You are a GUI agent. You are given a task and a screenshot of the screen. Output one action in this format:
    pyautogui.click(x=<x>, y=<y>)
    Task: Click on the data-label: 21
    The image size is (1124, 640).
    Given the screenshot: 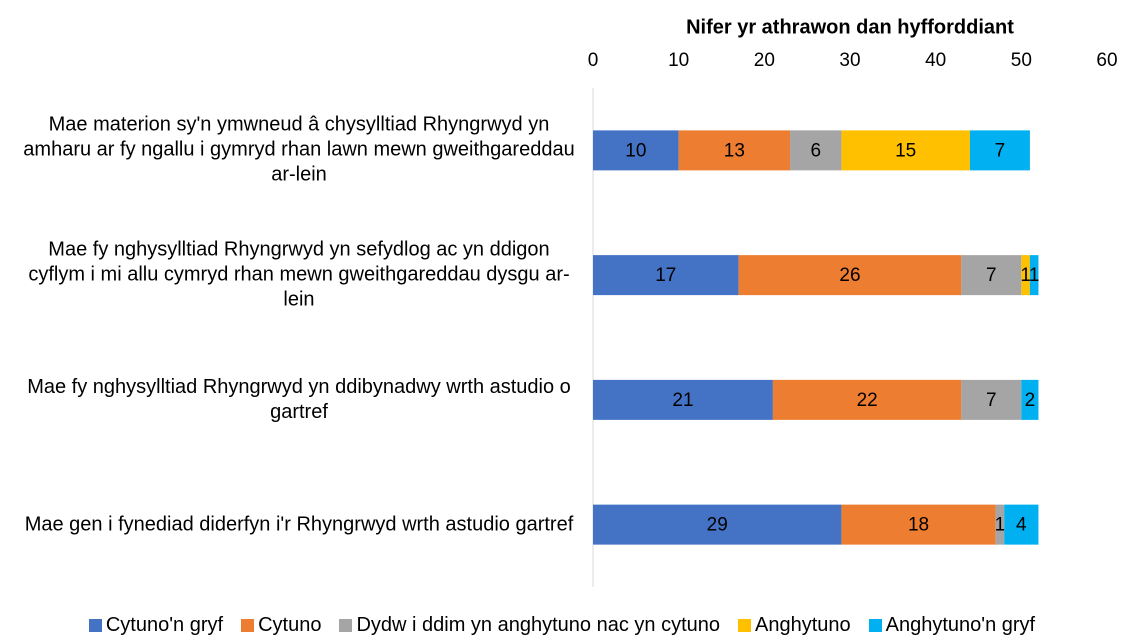 What is the action you would take?
    pyautogui.click(x=682, y=400)
    